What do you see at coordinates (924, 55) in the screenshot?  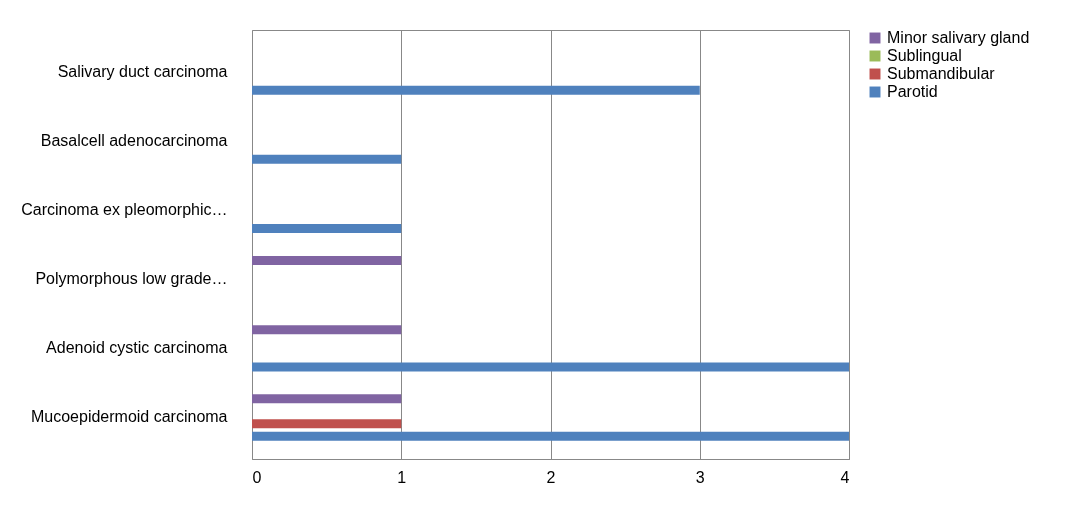 I see `legend-label: Sublingual` at bounding box center [924, 55].